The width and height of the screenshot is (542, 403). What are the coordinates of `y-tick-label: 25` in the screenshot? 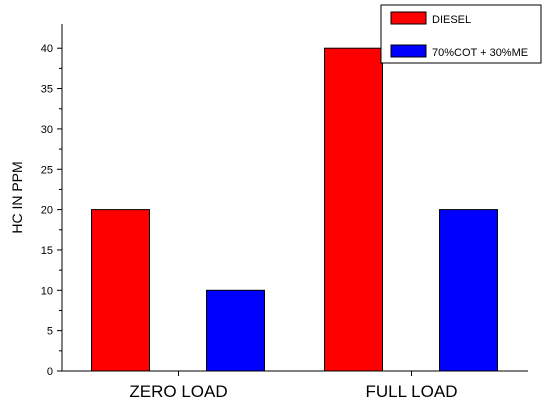 It's located at (47, 170).